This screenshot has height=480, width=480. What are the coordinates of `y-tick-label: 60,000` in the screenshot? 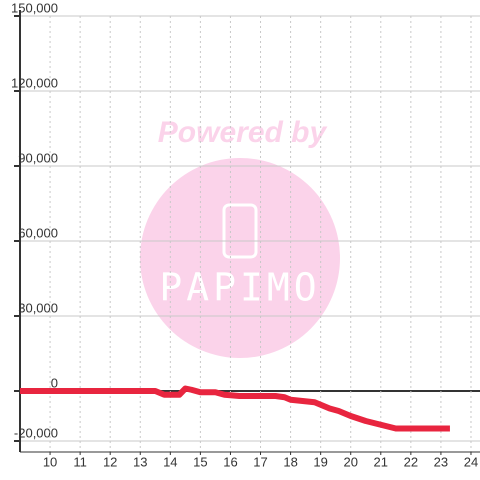 It's located at (38, 232).